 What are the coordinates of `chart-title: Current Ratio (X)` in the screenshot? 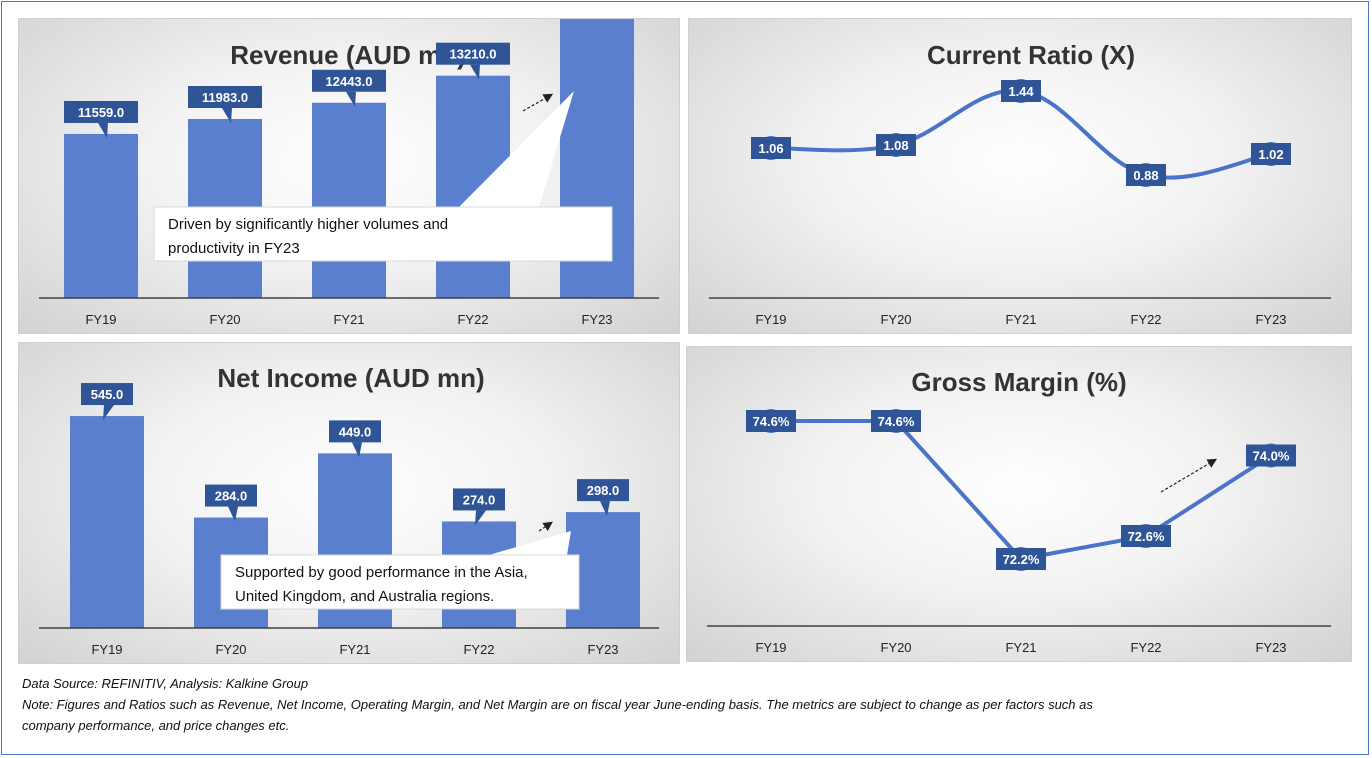 It's located at (1031, 55).